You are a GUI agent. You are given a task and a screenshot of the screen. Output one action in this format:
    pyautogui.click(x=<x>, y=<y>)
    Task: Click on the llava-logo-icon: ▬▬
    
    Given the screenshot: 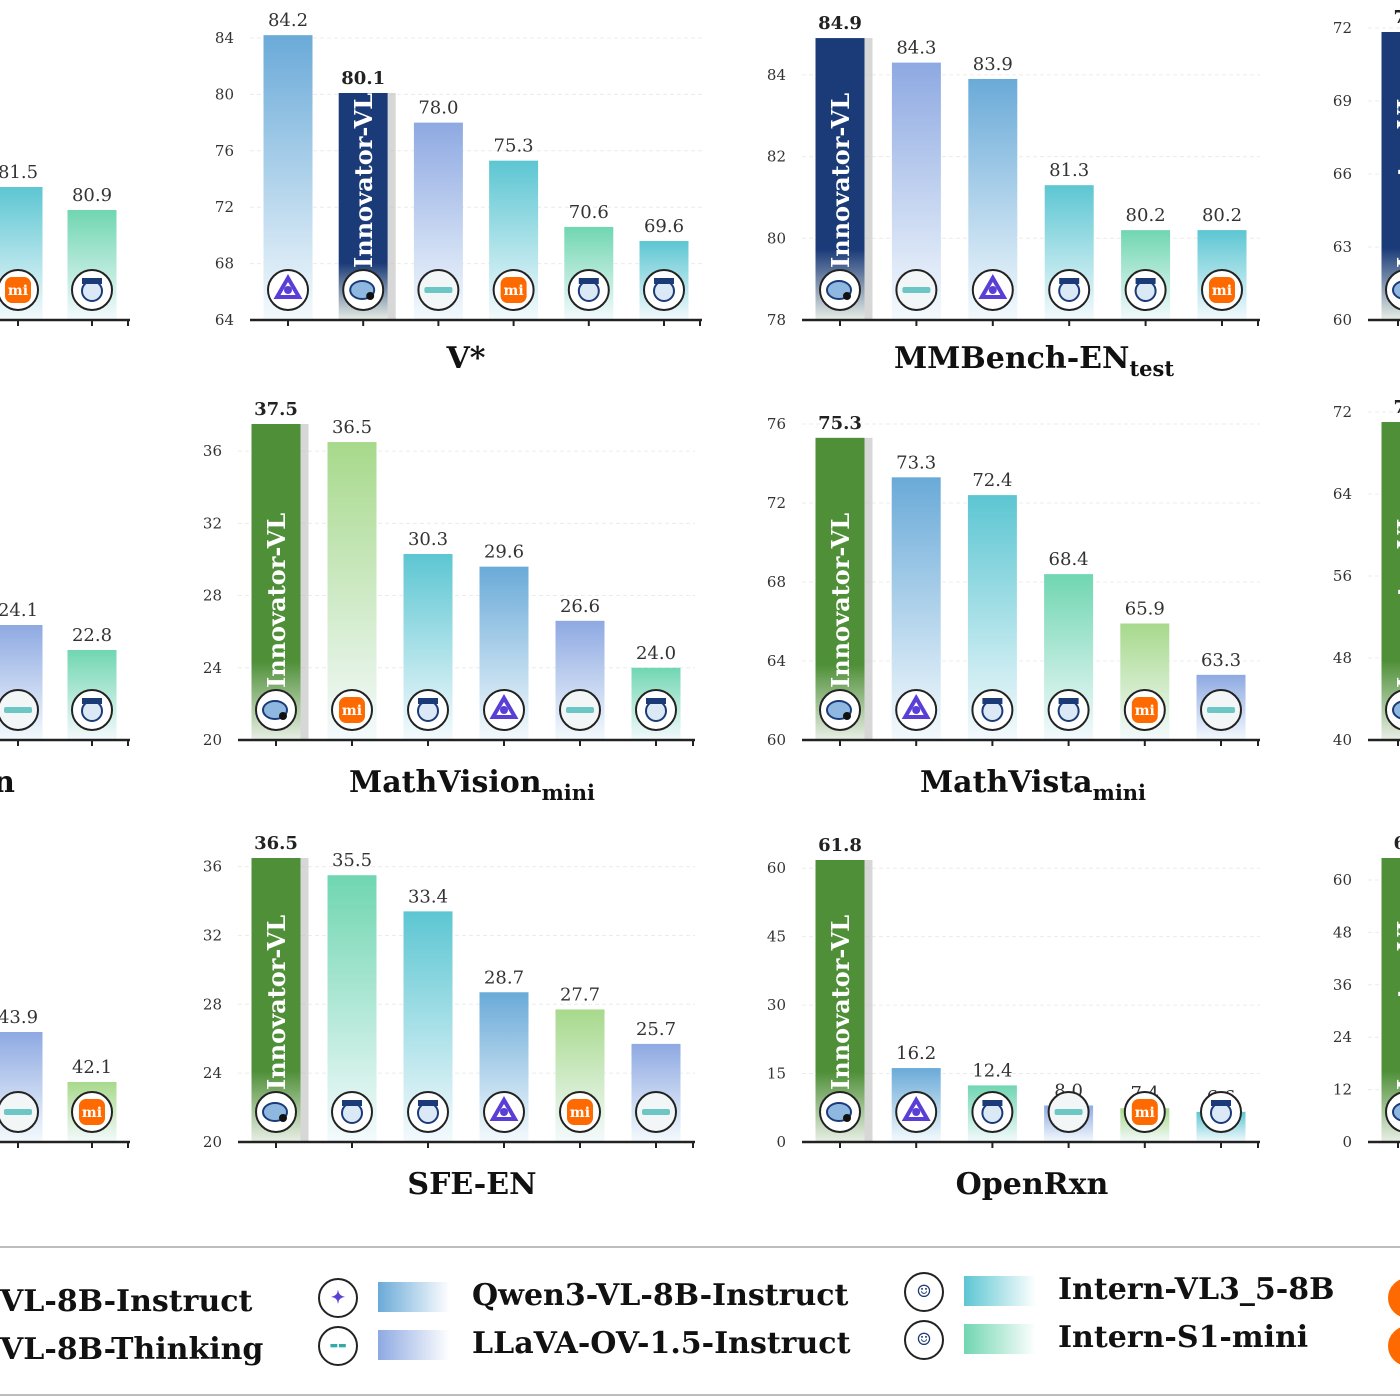 What is the action you would take?
    pyautogui.click(x=338, y=1346)
    